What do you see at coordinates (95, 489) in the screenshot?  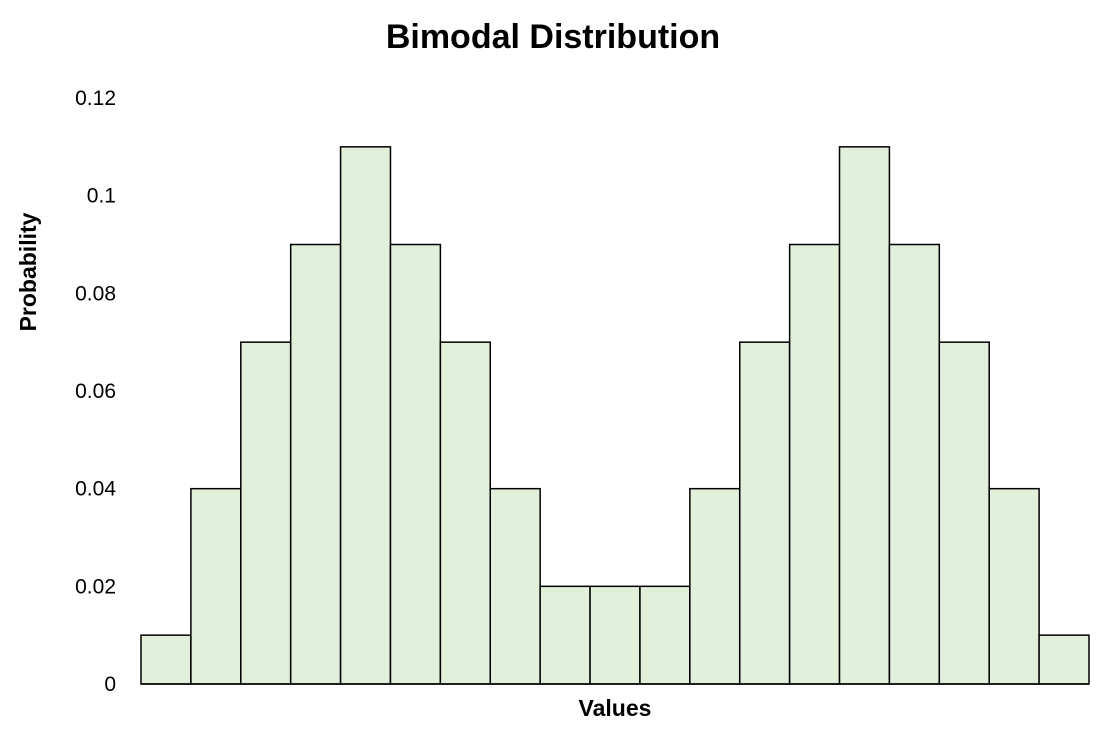 I see `y-tick-label: 0.04` at bounding box center [95, 489].